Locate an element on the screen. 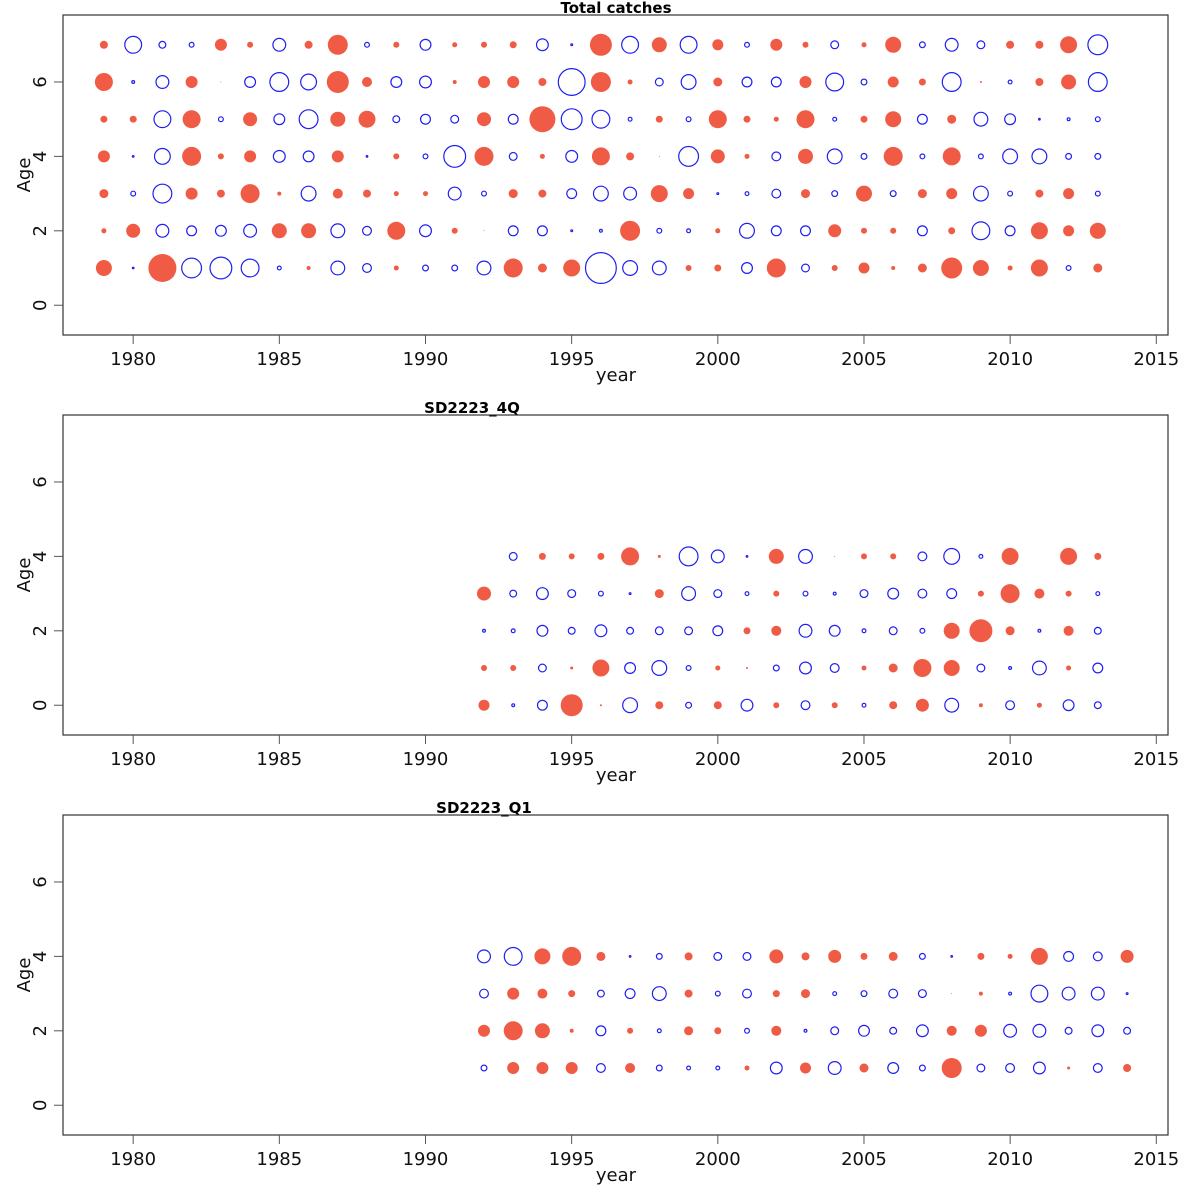  x-tick-label: 1985 is located at coordinates (279, 359).